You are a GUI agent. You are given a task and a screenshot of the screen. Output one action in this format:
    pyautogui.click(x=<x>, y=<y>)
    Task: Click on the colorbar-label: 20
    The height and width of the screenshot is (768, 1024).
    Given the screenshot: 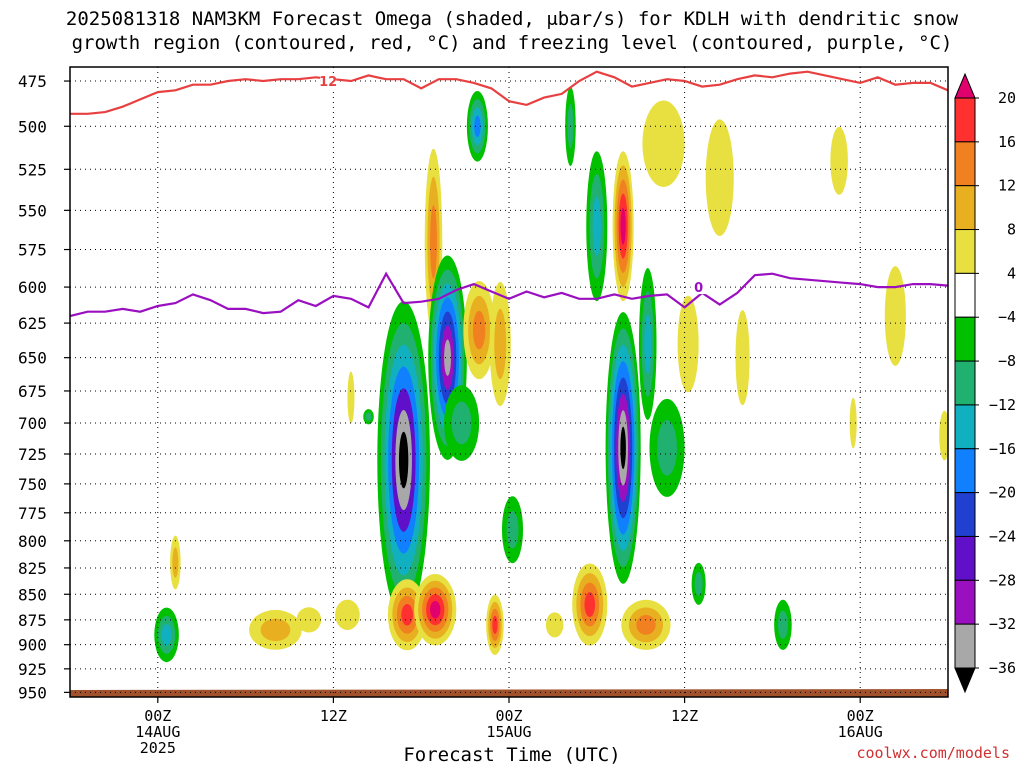 What is the action you would take?
    pyautogui.click(x=1007, y=98)
    